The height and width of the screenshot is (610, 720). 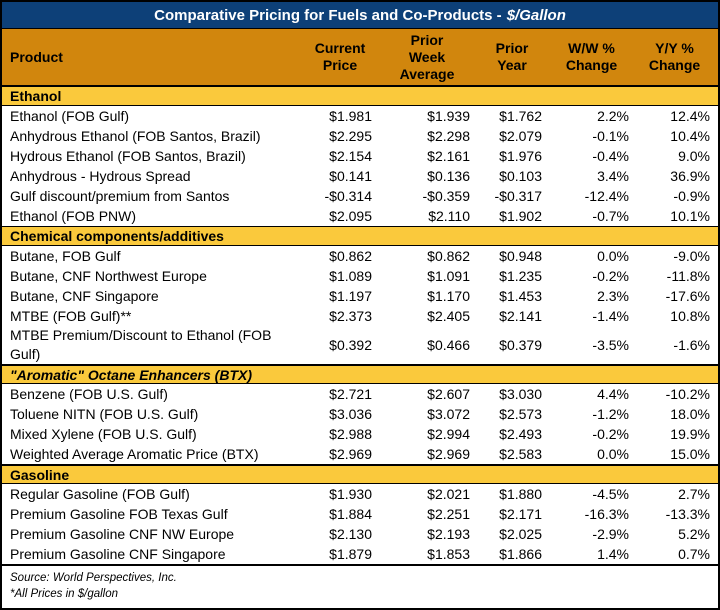 What do you see at coordinates (520, 315) in the screenshot?
I see `prior-year-cell: $2.141` at bounding box center [520, 315].